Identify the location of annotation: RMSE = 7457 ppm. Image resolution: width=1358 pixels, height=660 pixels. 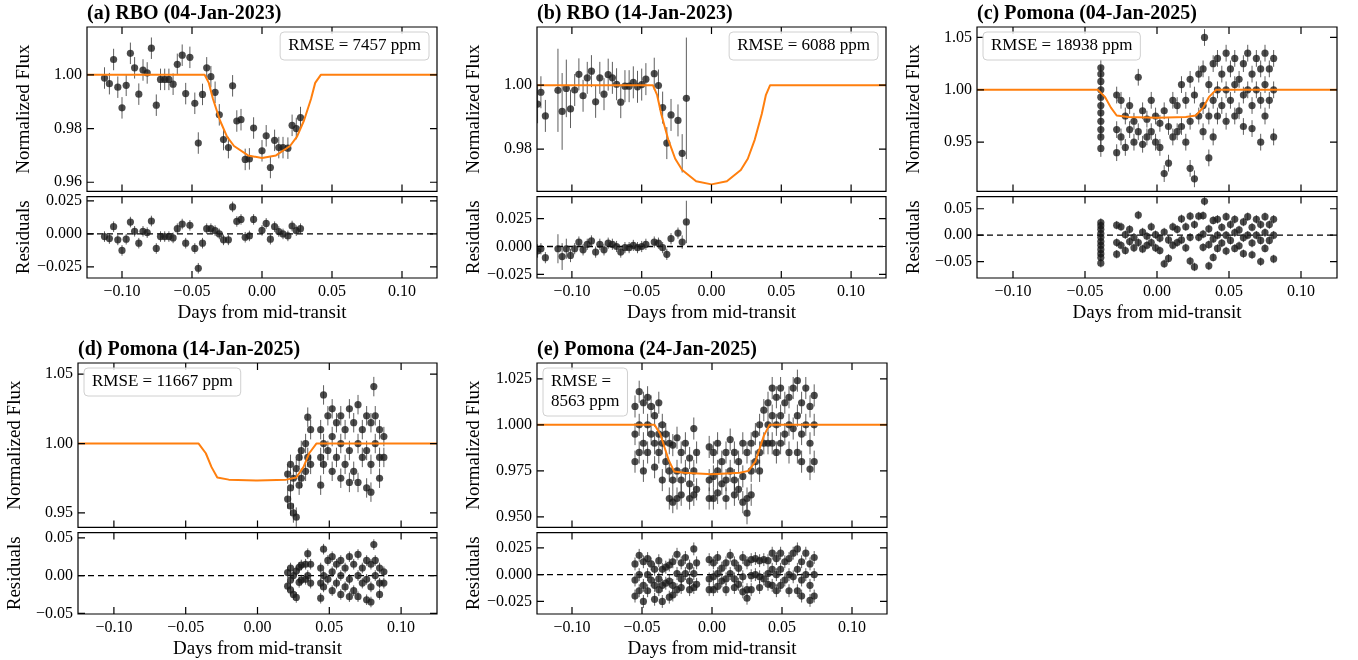
(355, 45).